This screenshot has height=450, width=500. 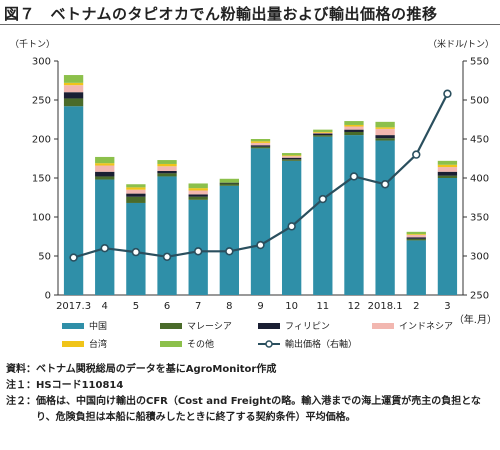 What do you see at coordinates (307, 326) in the screenshot?
I see `legend-label: フィリピン` at bounding box center [307, 326].